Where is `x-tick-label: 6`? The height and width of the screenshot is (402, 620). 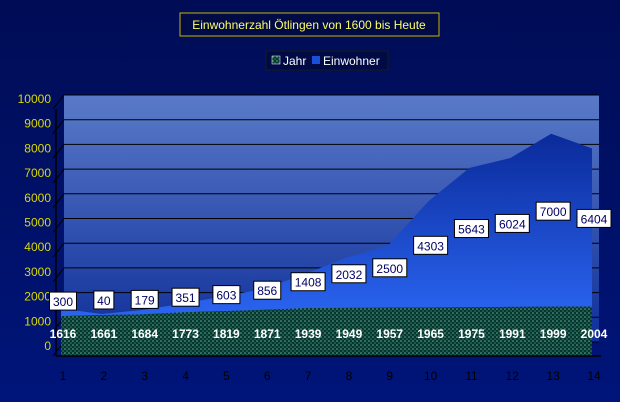 x-tick-label: 6 is located at coordinates (267, 376).